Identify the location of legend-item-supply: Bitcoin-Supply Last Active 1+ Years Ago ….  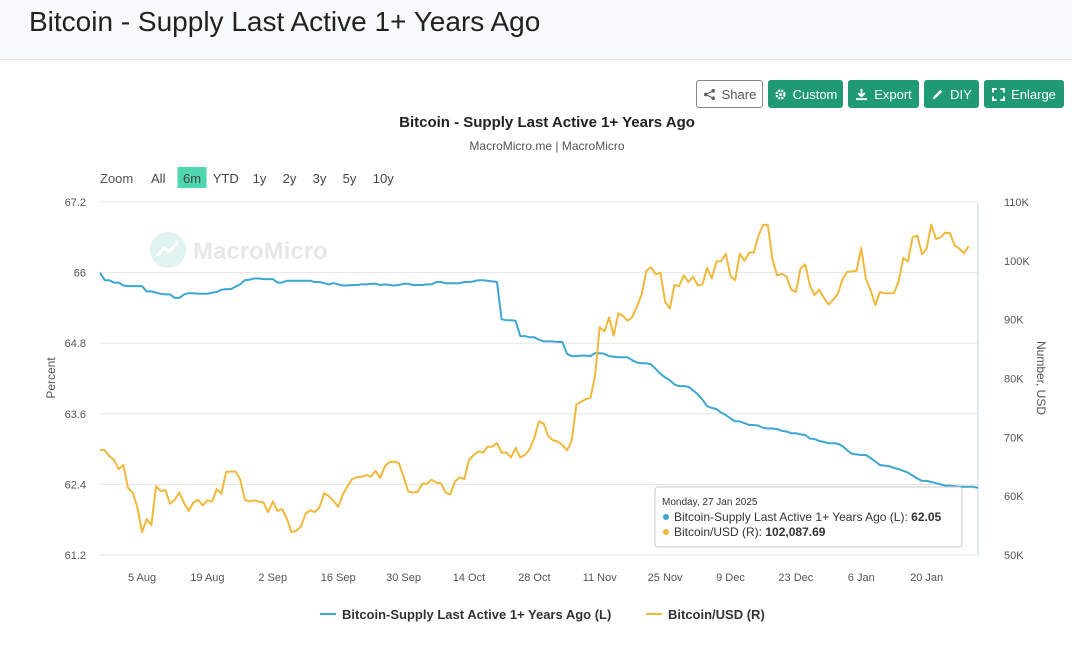
(465, 614).